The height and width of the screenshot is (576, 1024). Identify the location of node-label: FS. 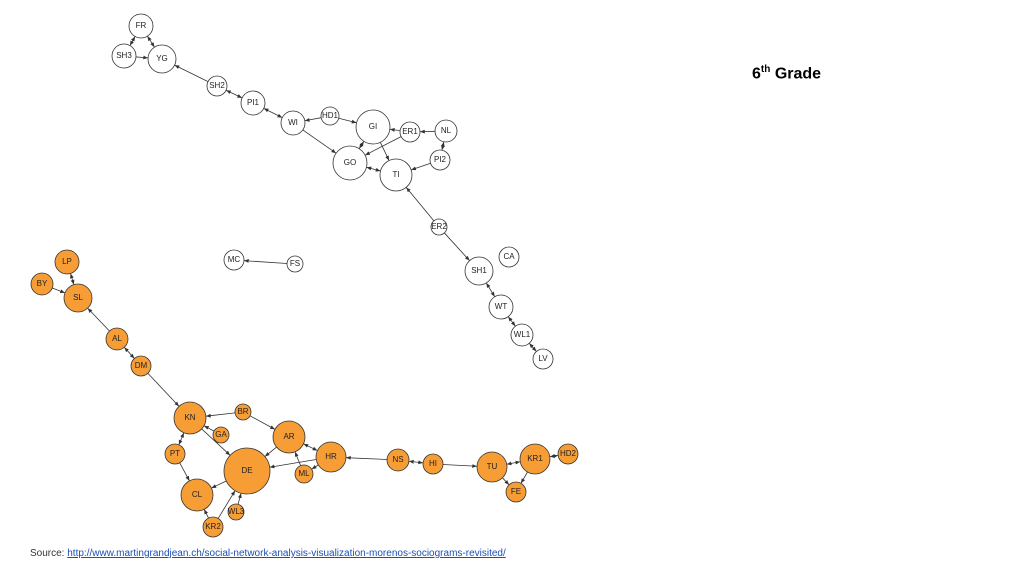
(295, 263).